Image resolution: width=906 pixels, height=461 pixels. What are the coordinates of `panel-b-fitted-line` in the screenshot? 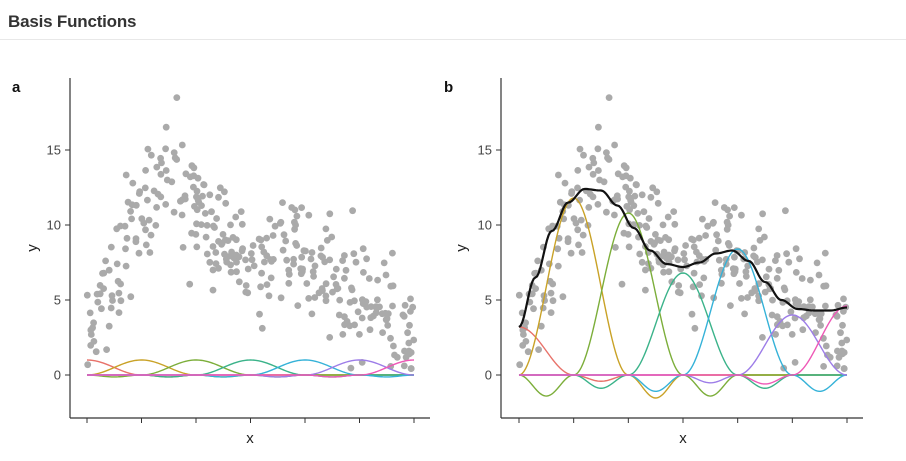 It's located at (683, 257).